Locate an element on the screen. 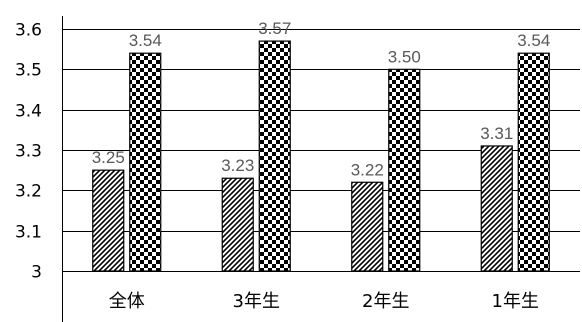 This screenshot has height=322, width=582. y-tick-label: 3.4 is located at coordinates (28, 112).